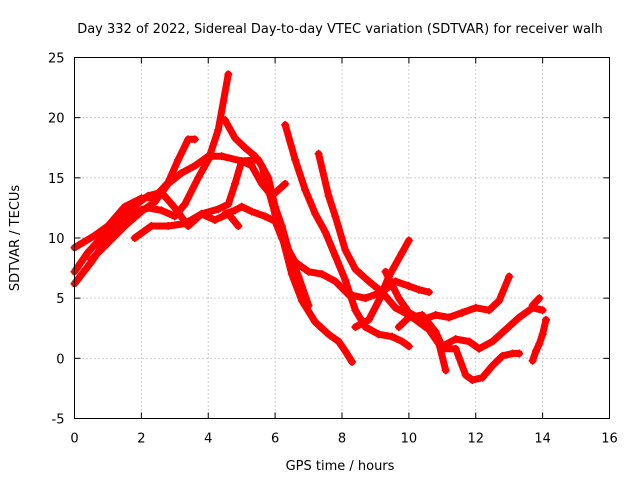  I want to click on y-tick-label: 5, so click(60, 299).